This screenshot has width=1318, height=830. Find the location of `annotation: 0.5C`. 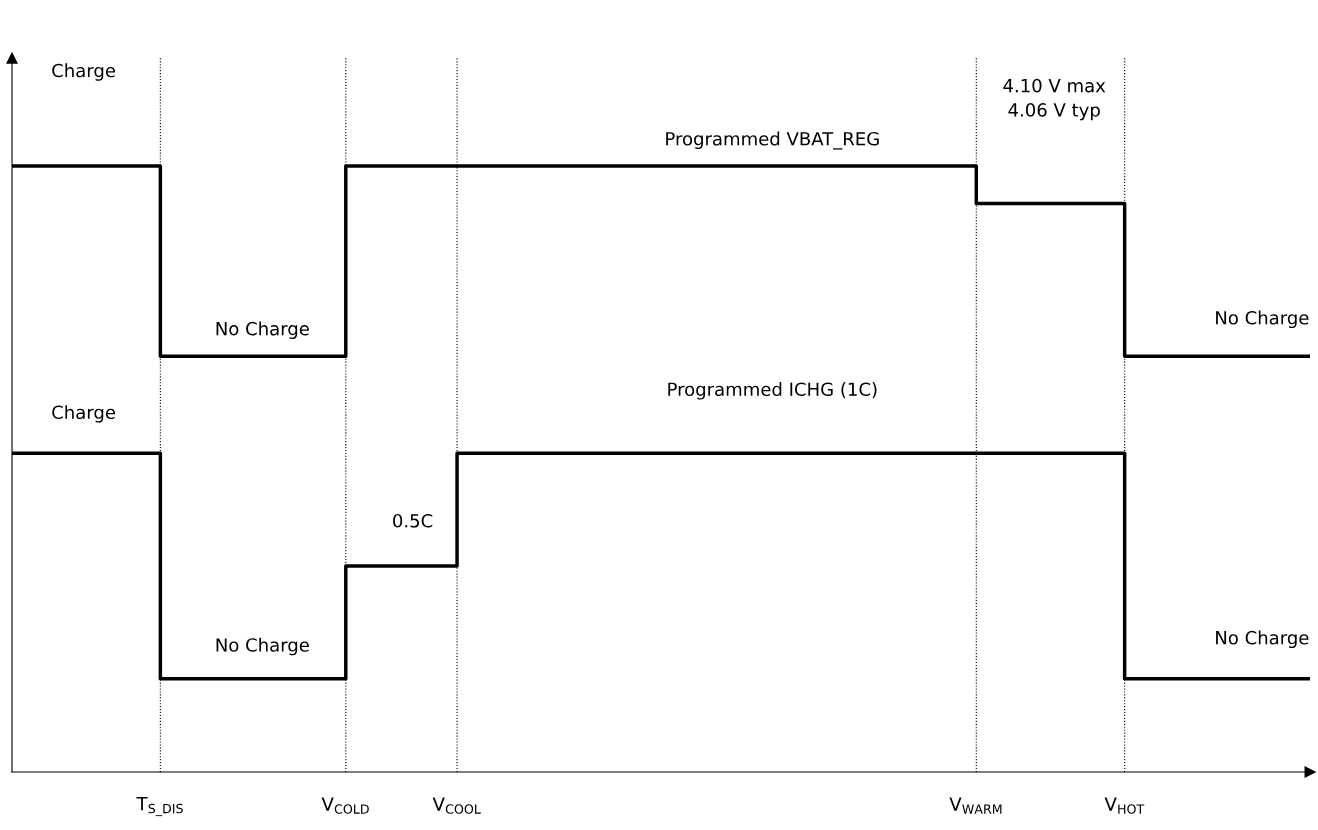

annotation: 0.5C is located at coordinates (413, 520).